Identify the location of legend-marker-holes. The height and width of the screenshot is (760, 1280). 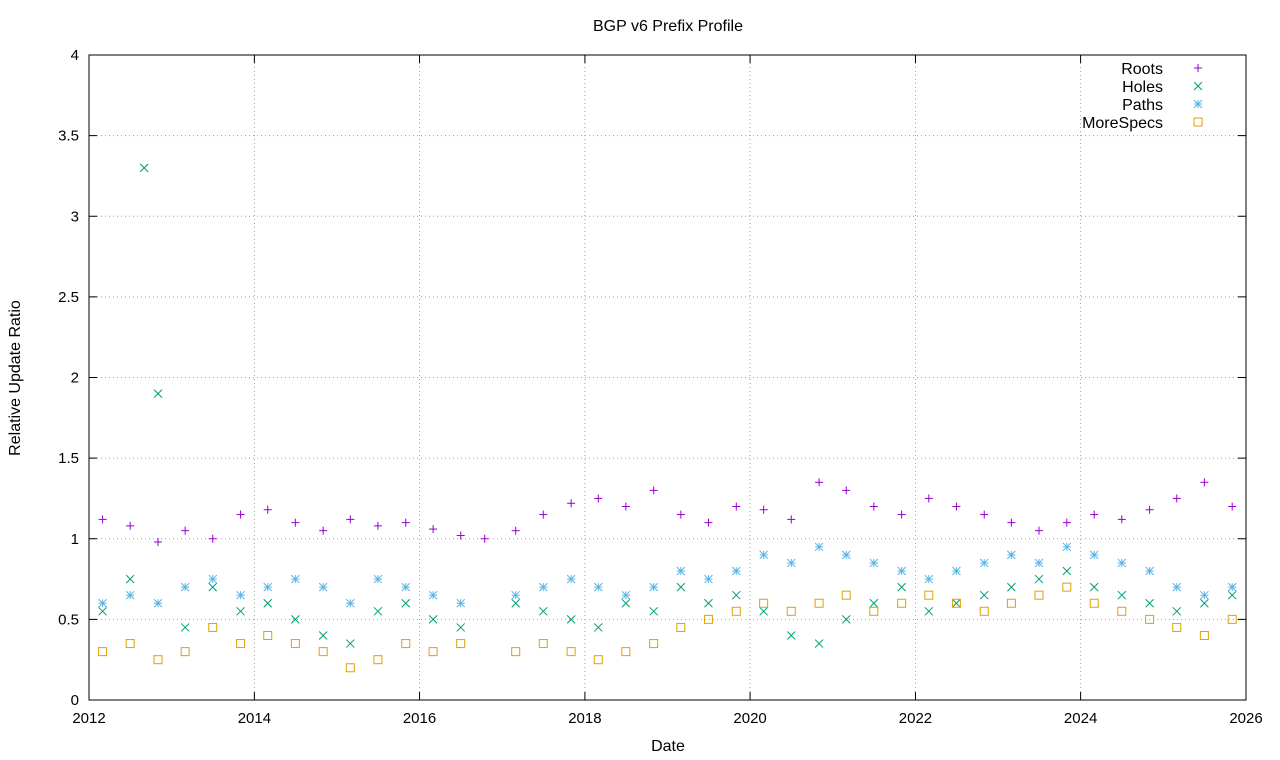
(1198, 86).